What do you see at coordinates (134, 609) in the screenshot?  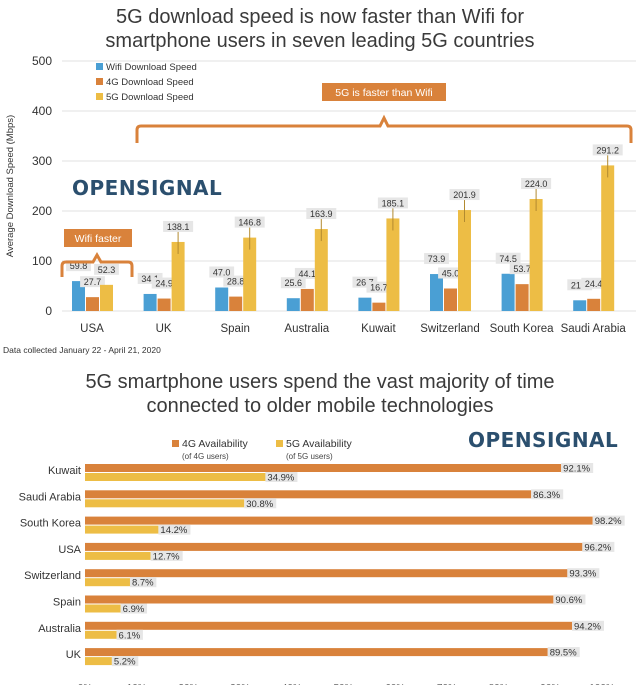 I see `data-label: 6.9%` at bounding box center [134, 609].